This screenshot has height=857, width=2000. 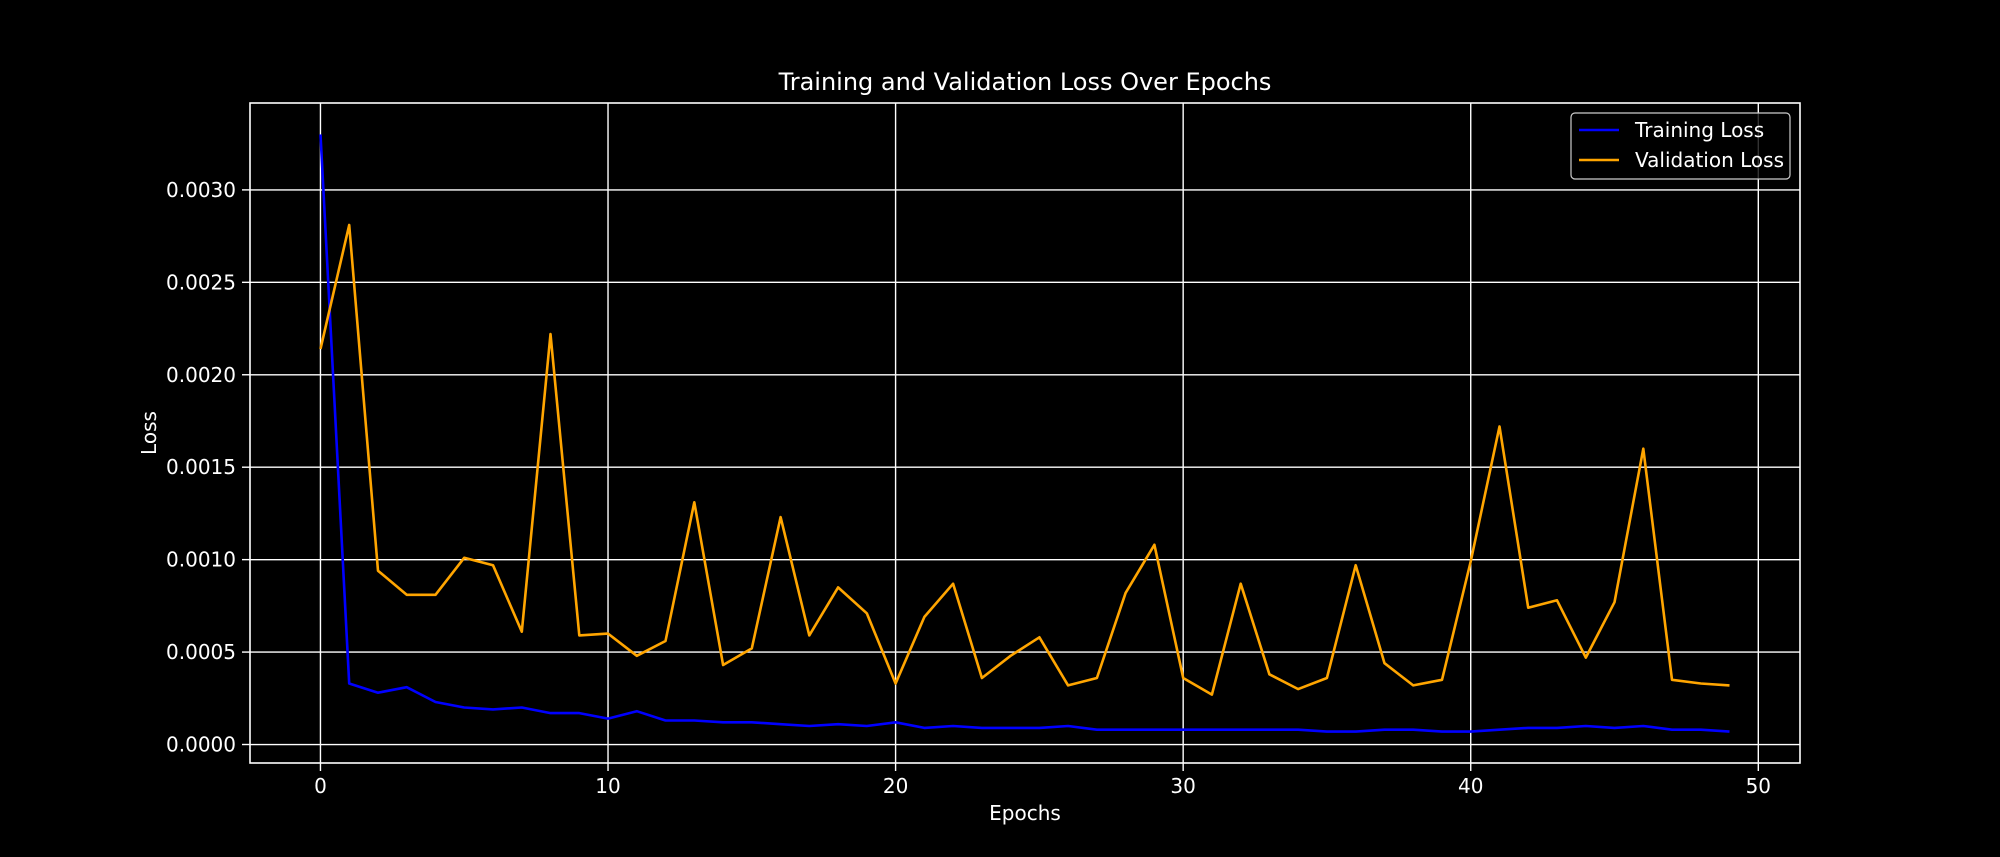 I want to click on x-tick-label: 10, so click(x=607, y=786).